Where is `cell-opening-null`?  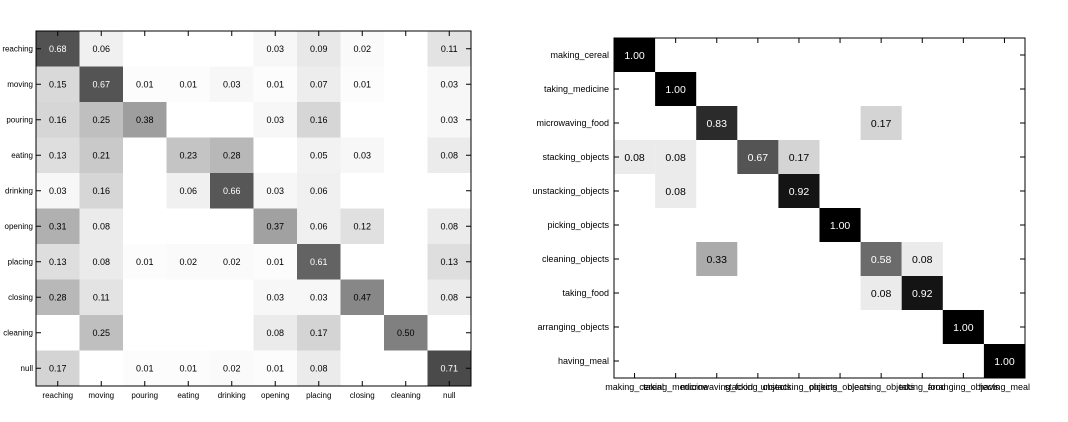 cell-opening-null is located at coordinates (449, 226).